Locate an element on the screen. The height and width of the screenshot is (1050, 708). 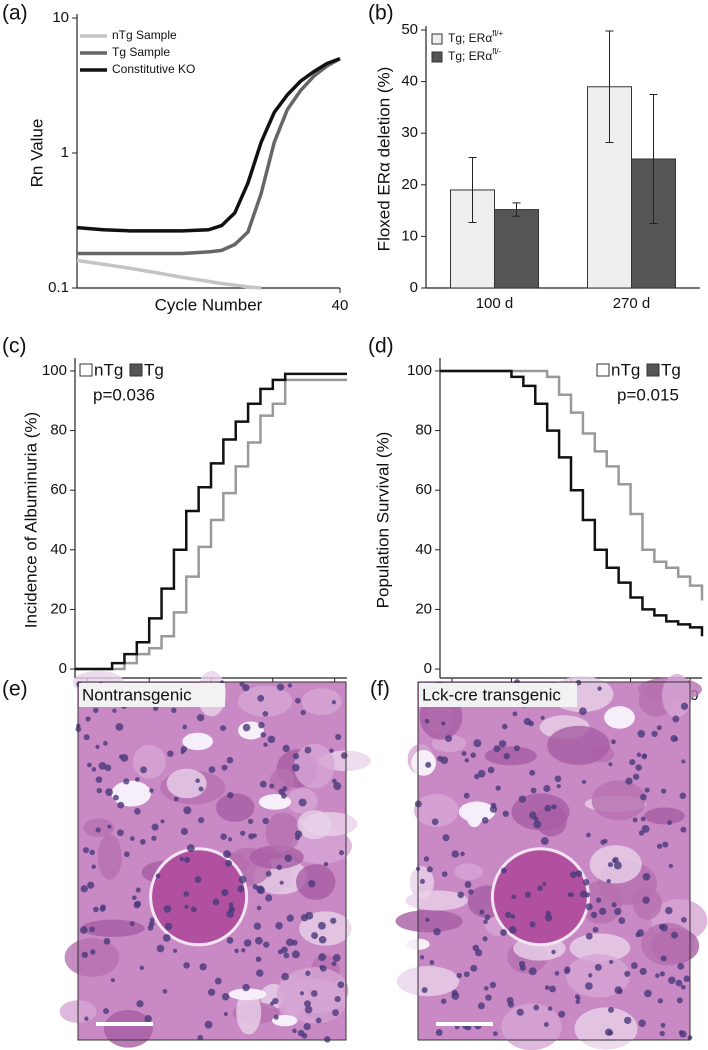
y-tick-label: 40 is located at coordinates (409, 81).